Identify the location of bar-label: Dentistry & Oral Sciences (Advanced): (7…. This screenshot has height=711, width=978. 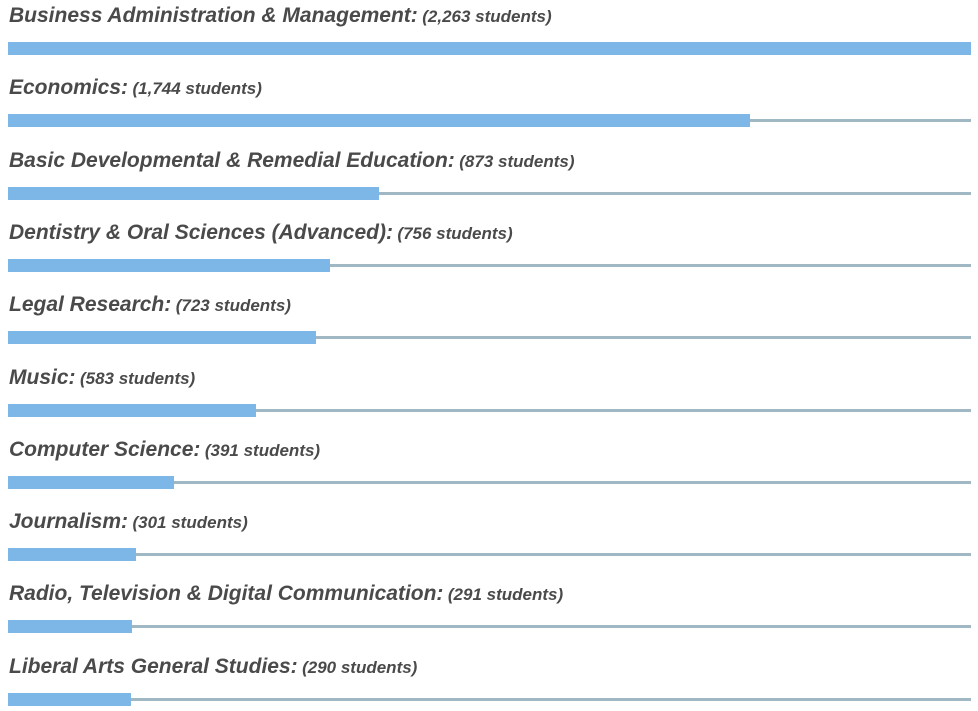
(261, 233).